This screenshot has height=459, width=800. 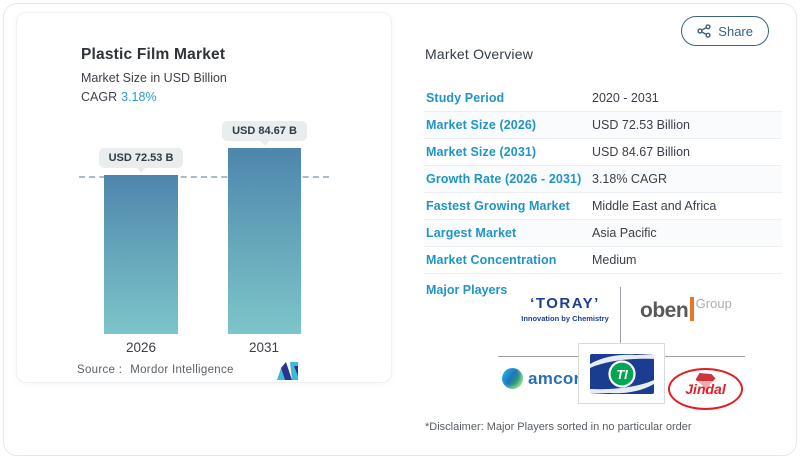 I want to click on chart-title: Plastic Film Market, so click(x=153, y=54).